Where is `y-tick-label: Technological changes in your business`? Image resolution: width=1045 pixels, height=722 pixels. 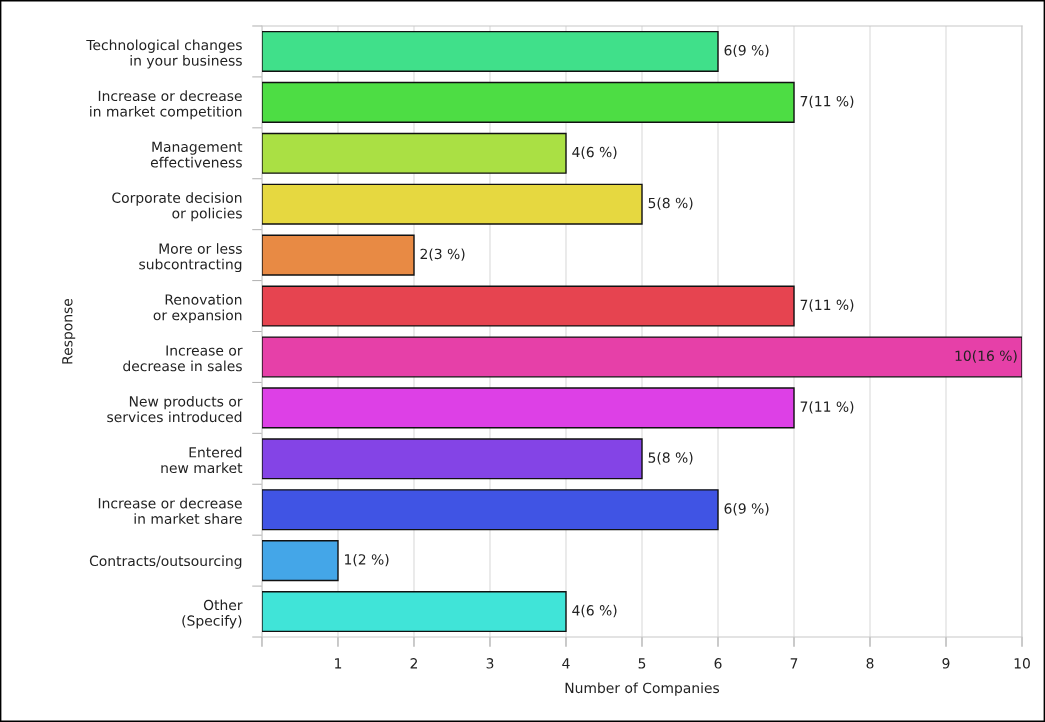
y-tick-label: Technological changes in your business is located at coordinates (164, 54).